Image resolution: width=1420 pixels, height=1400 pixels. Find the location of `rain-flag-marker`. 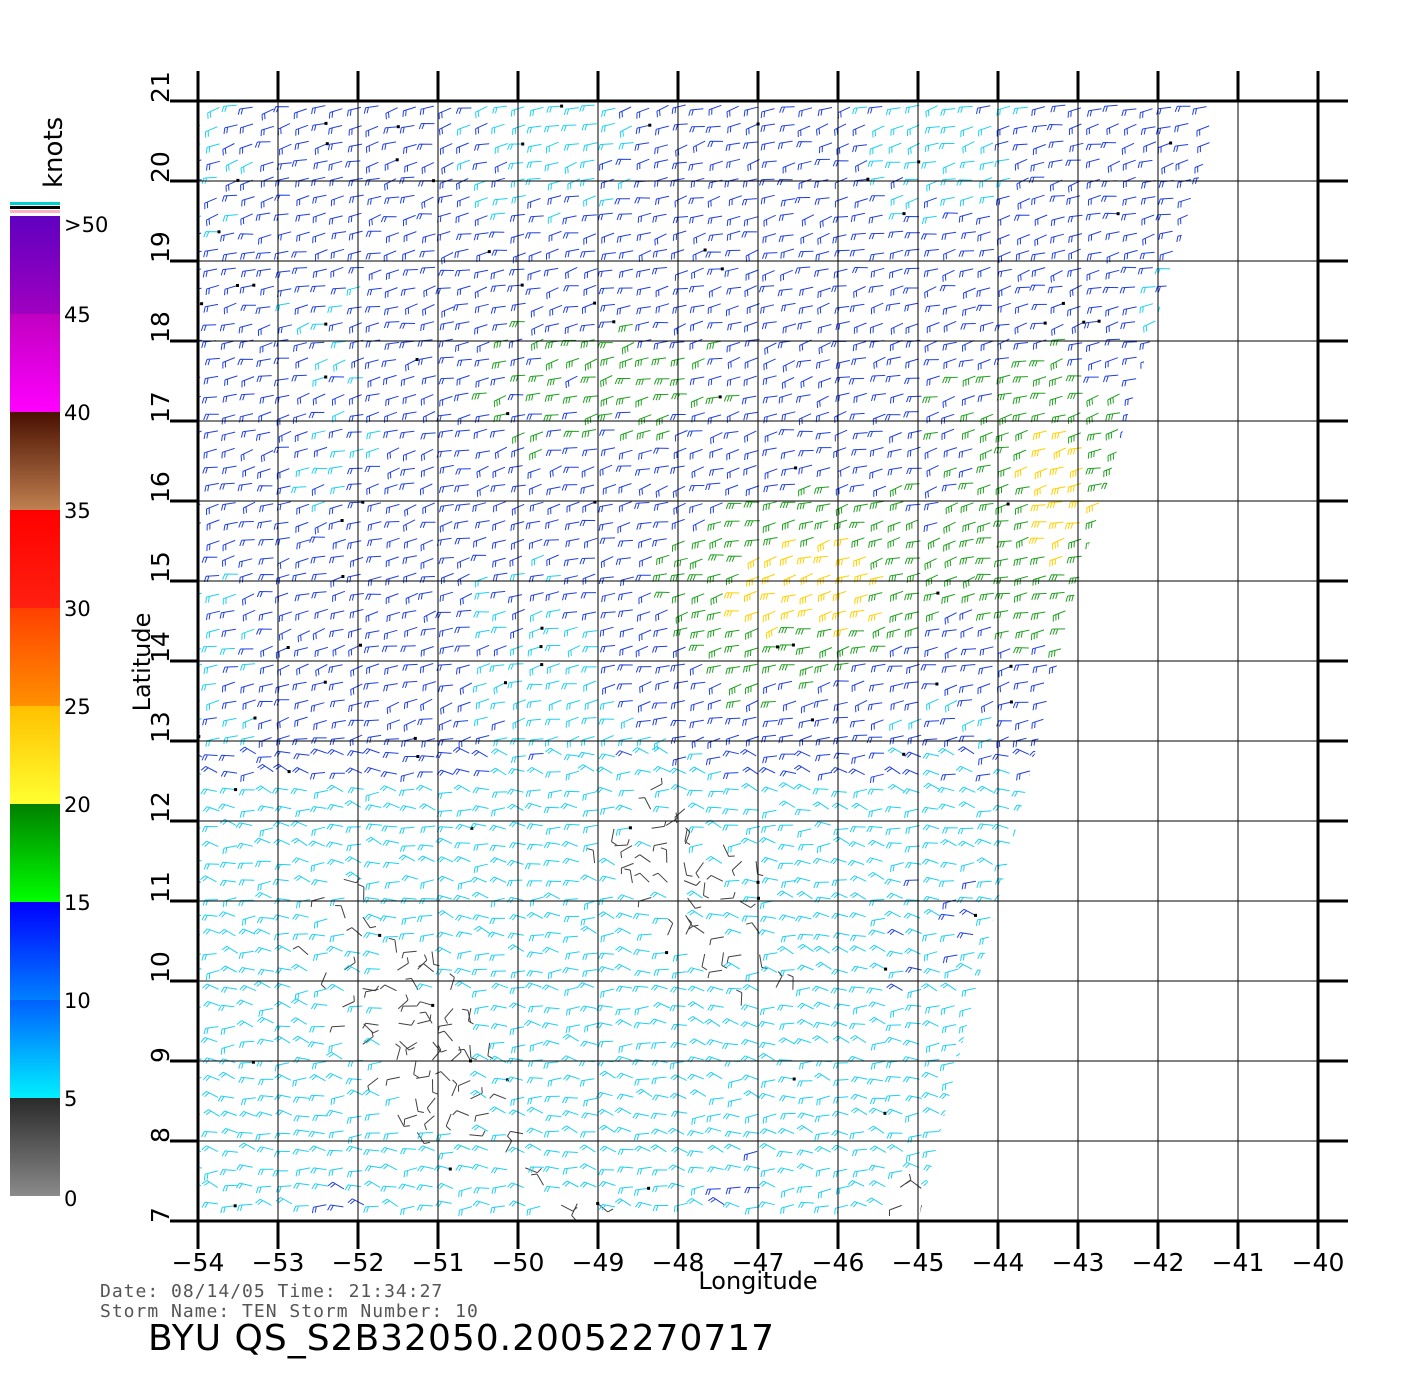

rain-flag-marker is located at coordinates (253, 1062).